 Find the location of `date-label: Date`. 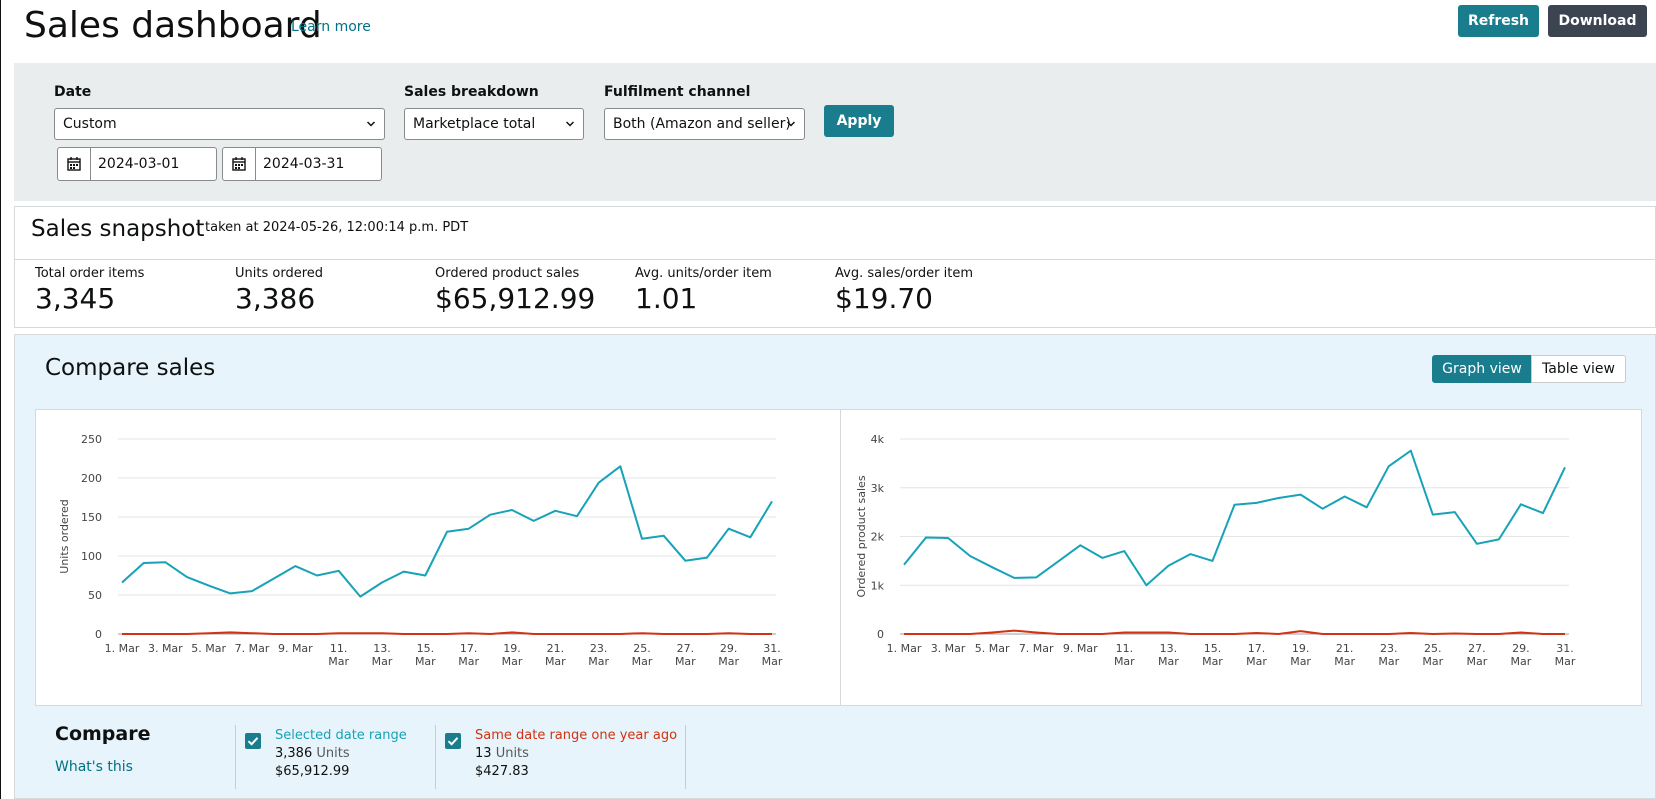

date-label: Date is located at coordinates (73, 92).